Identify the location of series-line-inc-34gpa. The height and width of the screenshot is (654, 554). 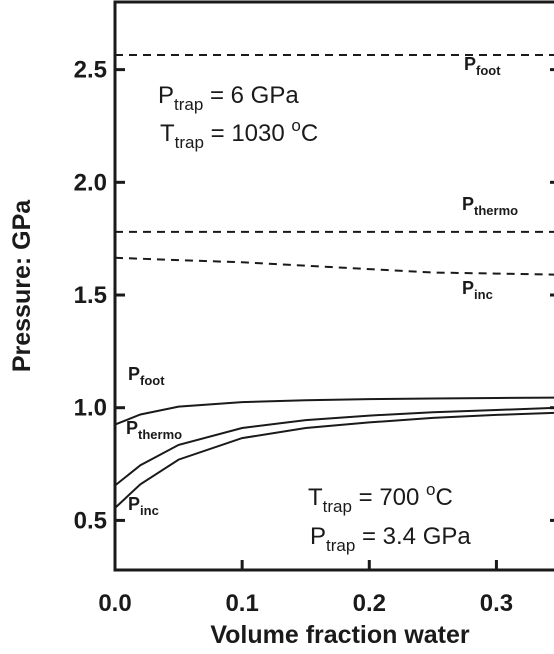
(334, 460).